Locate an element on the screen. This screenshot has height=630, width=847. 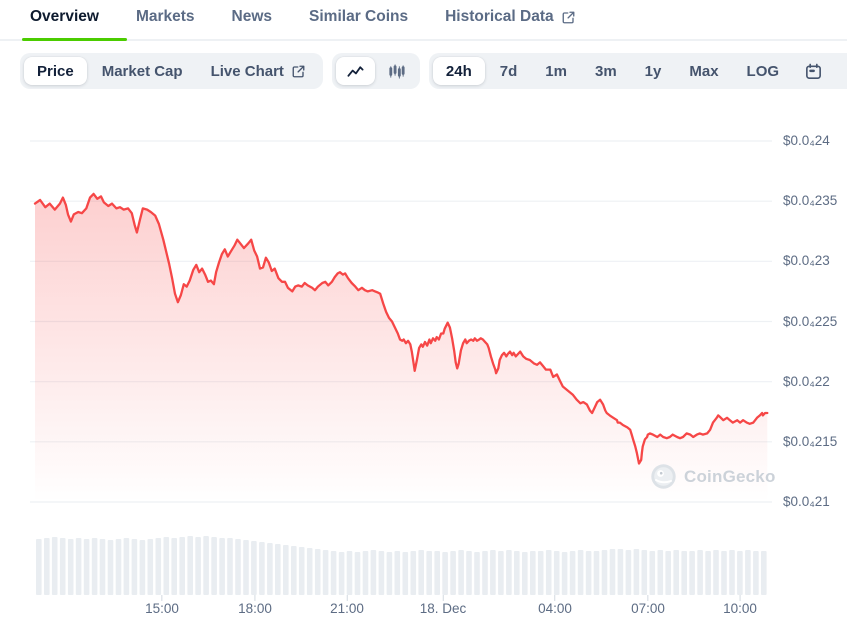
price-button: Price is located at coordinates (55, 71).